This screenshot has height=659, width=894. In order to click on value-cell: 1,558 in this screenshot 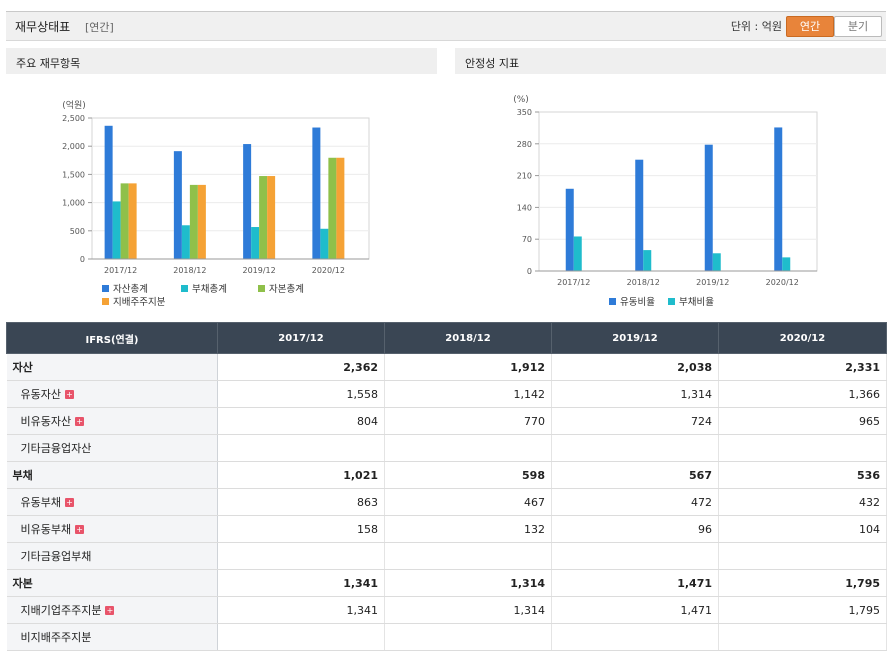, I will do `click(301, 394)`.